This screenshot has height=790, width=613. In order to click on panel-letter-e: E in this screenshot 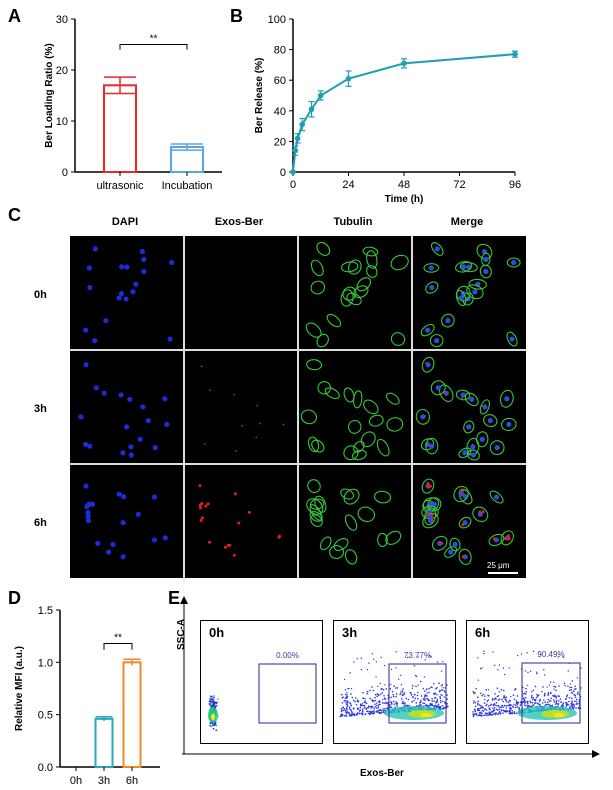, I will do `click(174, 598)`.